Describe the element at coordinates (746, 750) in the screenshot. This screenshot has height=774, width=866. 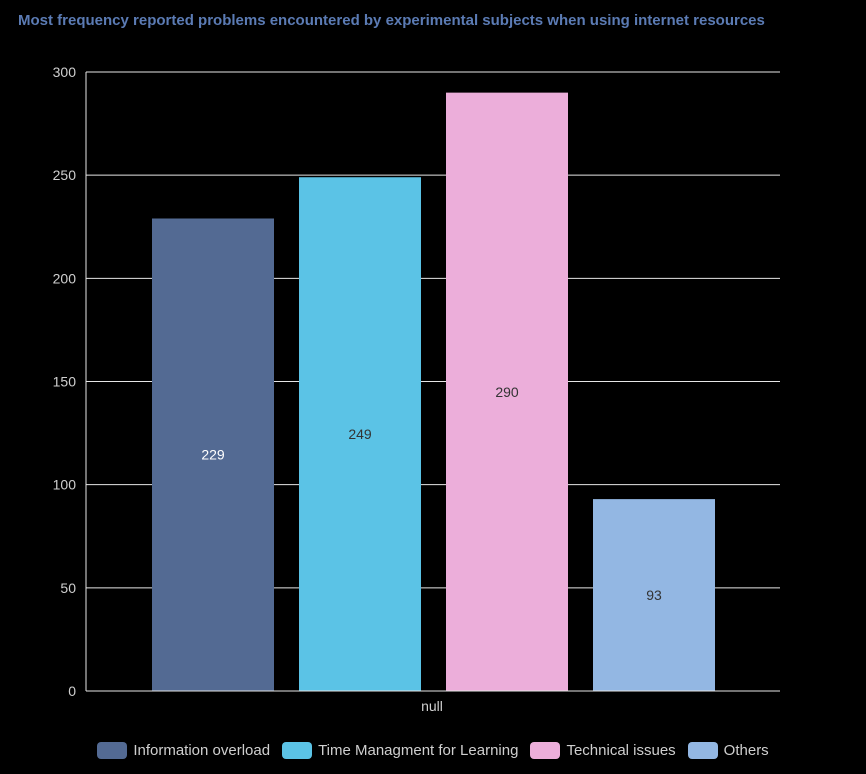
I see `legend-label: Others` at that location.